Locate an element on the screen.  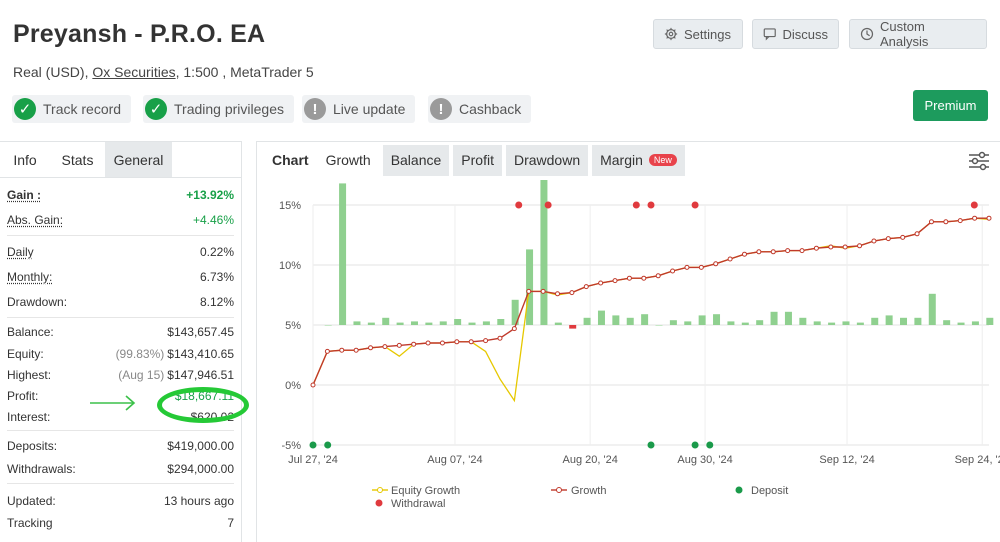
tab-profit: Profit is located at coordinates (477, 160).